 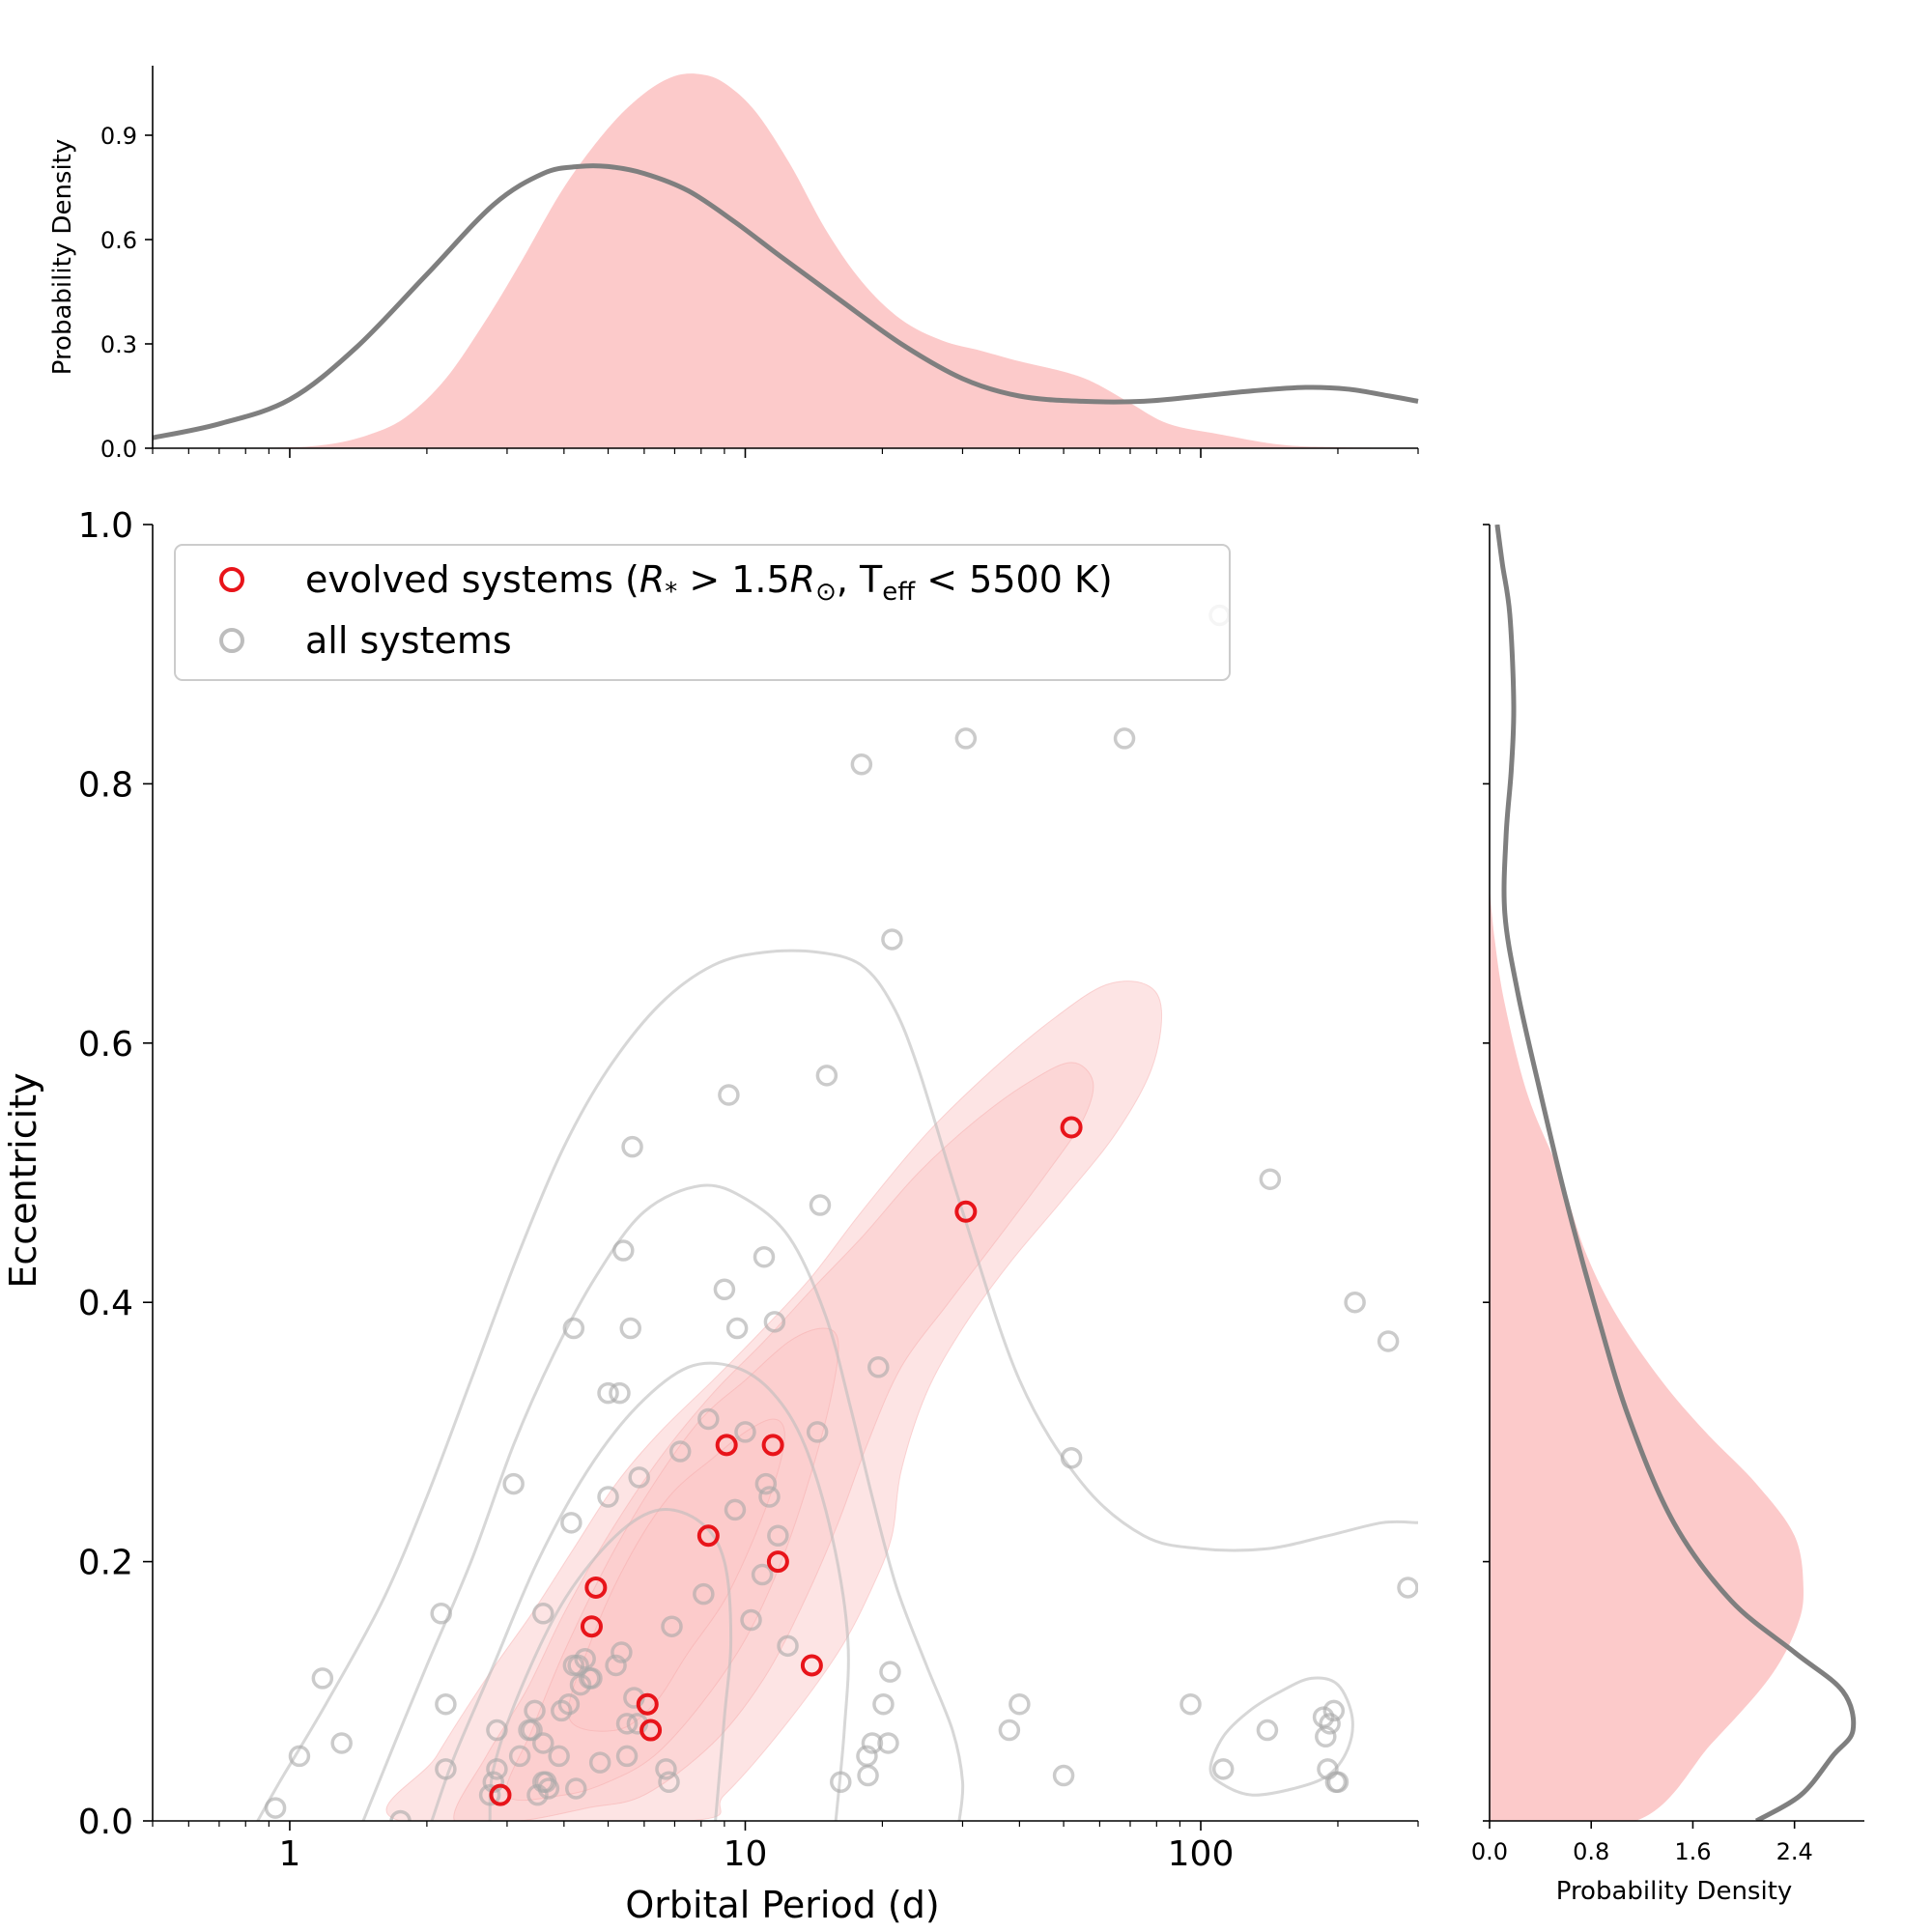 What do you see at coordinates (1794, 1851) in the screenshot?
I see `right-x-tick-label: 2.4` at bounding box center [1794, 1851].